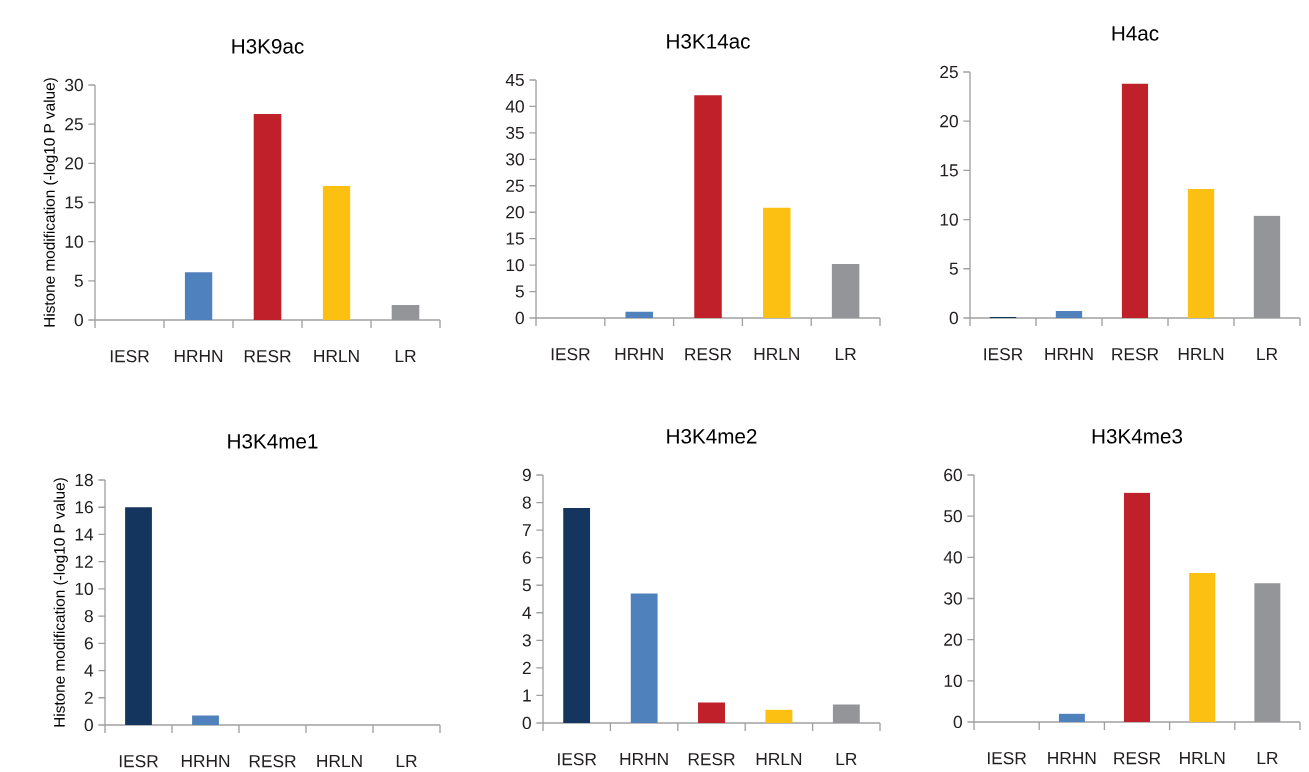 The height and width of the screenshot is (772, 1309). What do you see at coordinates (84, 534) in the screenshot?
I see `y-tick-label: 14` at bounding box center [84, 534].